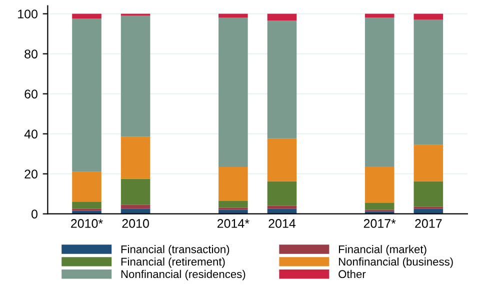 The width and height of the screenshot is (477, 289). What do you see at coordinates (35, 214) in the screenshot?
I see `y-tick-label: 0` at bounding box center [35, 214].